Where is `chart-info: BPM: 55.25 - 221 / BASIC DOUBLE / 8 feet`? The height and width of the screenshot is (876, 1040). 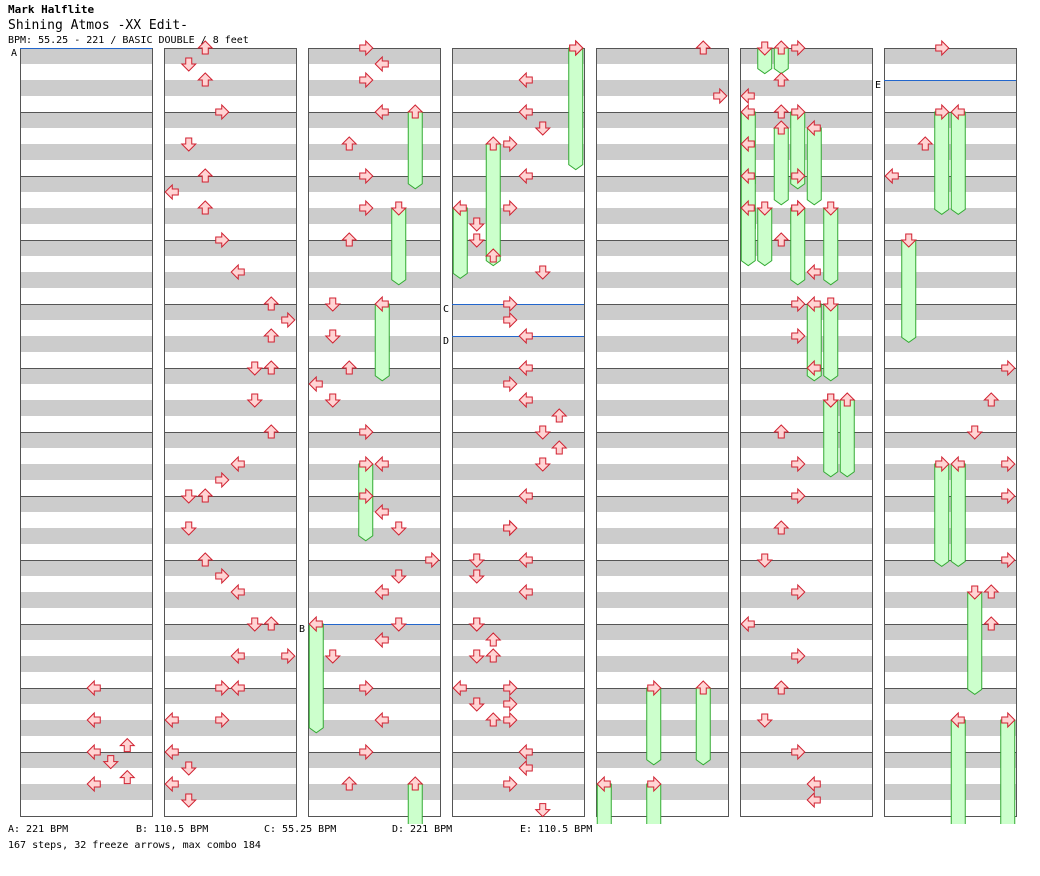 chart-info: BPM: 55.25 - 221 / BASIC DOUBLE / 8 feet is located at coordinates (128, 40).